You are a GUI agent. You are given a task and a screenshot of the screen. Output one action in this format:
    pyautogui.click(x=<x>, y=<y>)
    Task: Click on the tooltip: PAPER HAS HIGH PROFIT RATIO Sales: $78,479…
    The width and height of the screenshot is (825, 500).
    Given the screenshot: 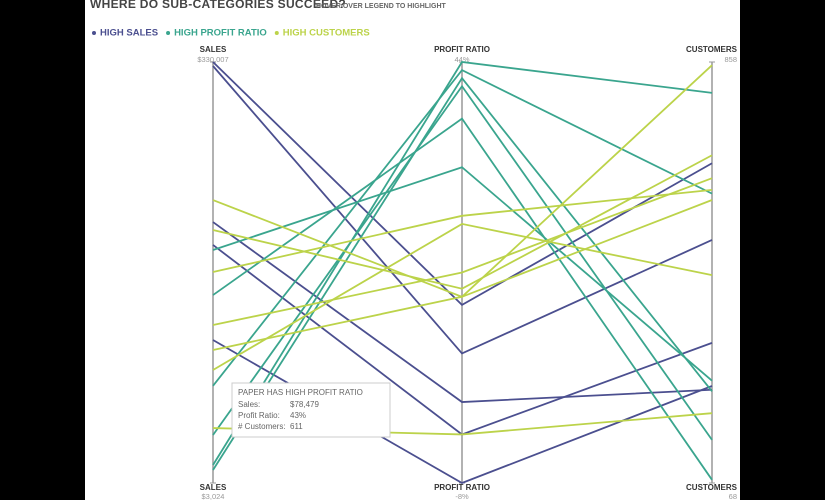 What is the action you would take?
    pyautogui.click(x=311, y=410)
    